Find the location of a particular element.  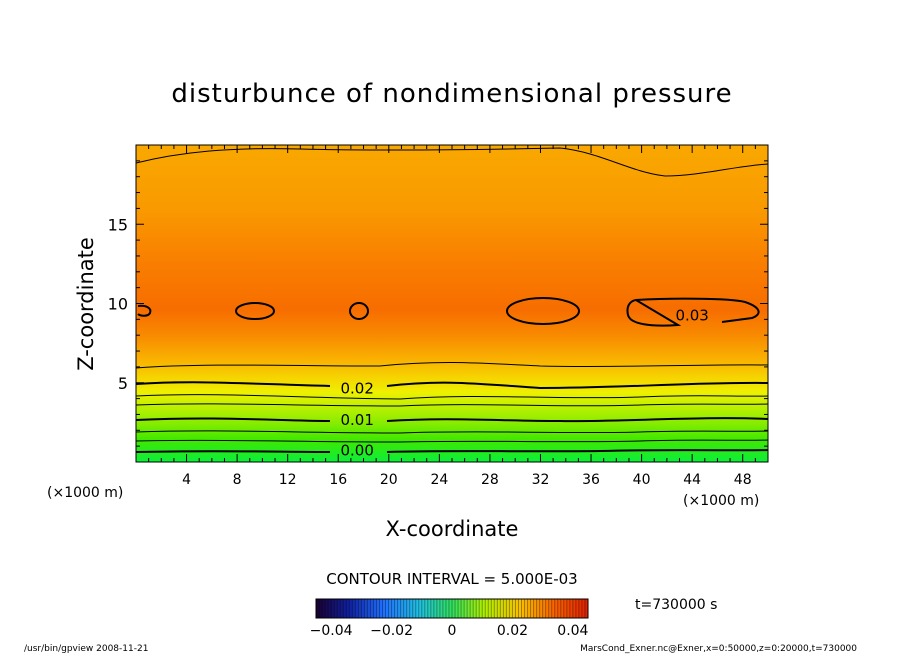

x-tick-label: 32 is located at coordinates (541, 480).